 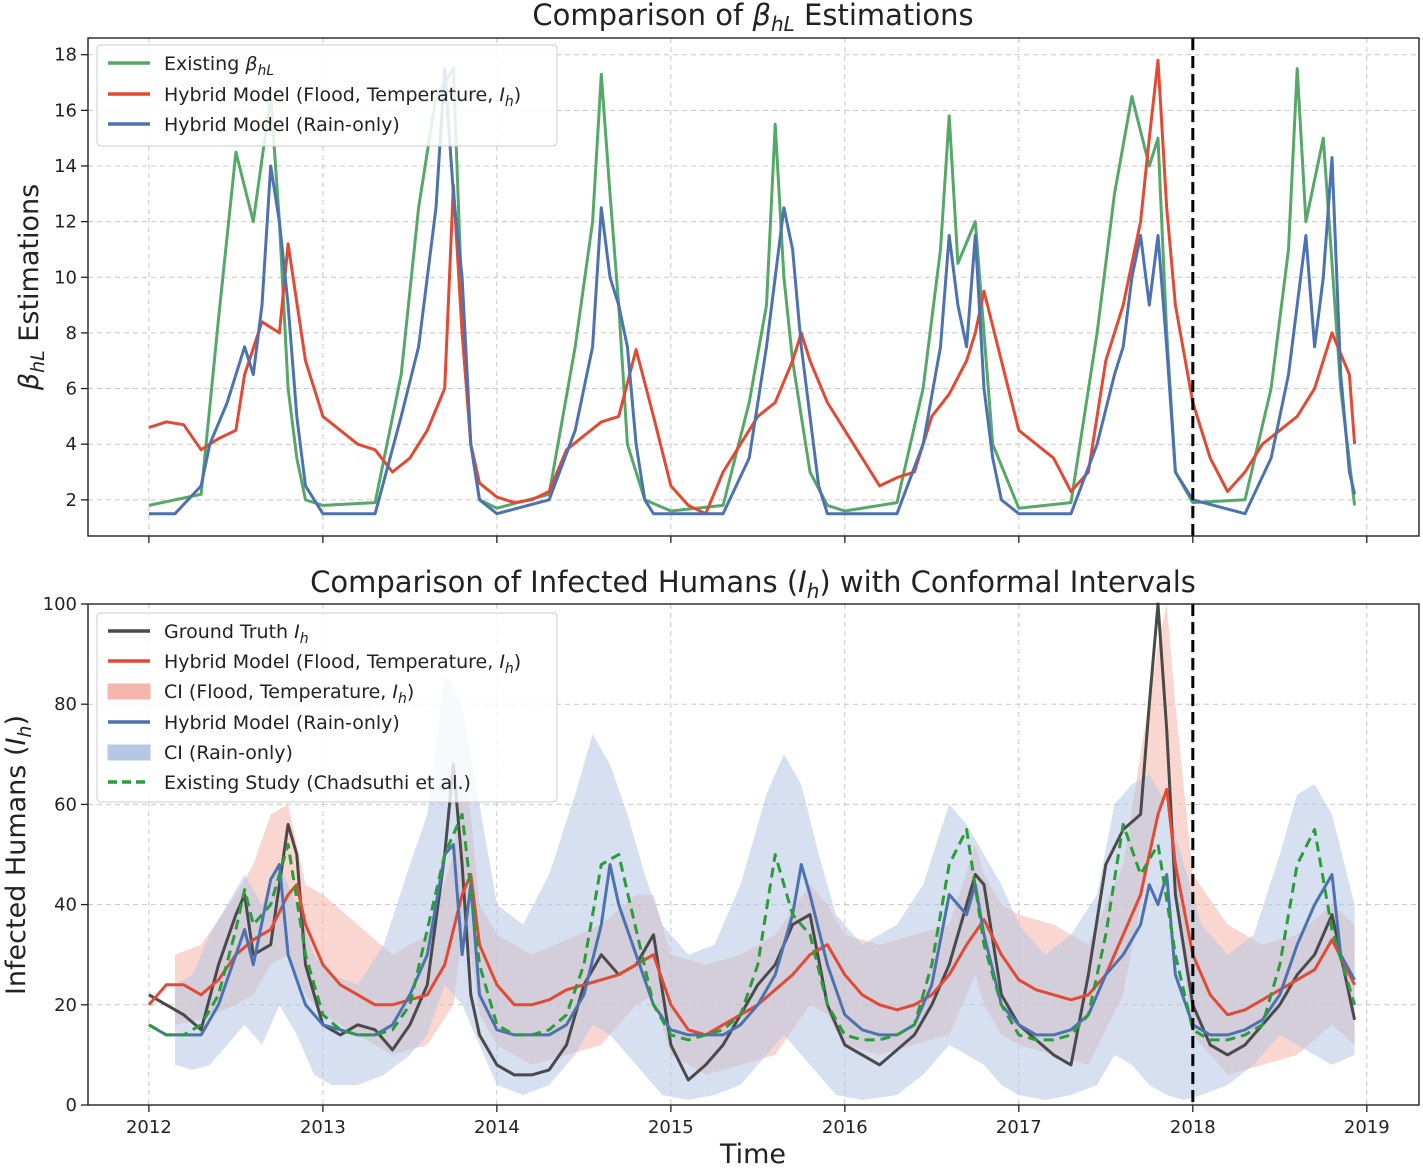 I want to click on top-y-axis-label: βhL Estimations, so click(x=31, y=287).